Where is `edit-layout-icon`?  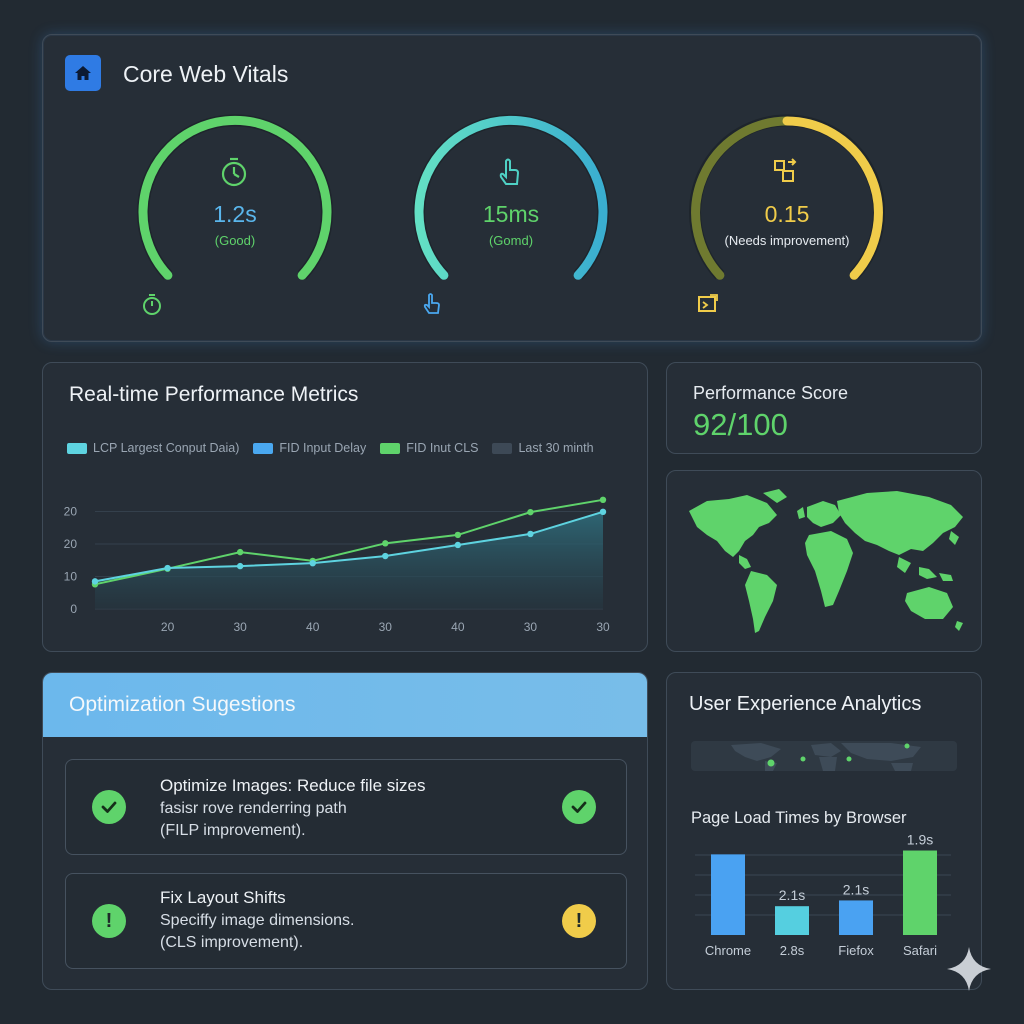 edit-layout-icon is located at coordinates (708, 303).